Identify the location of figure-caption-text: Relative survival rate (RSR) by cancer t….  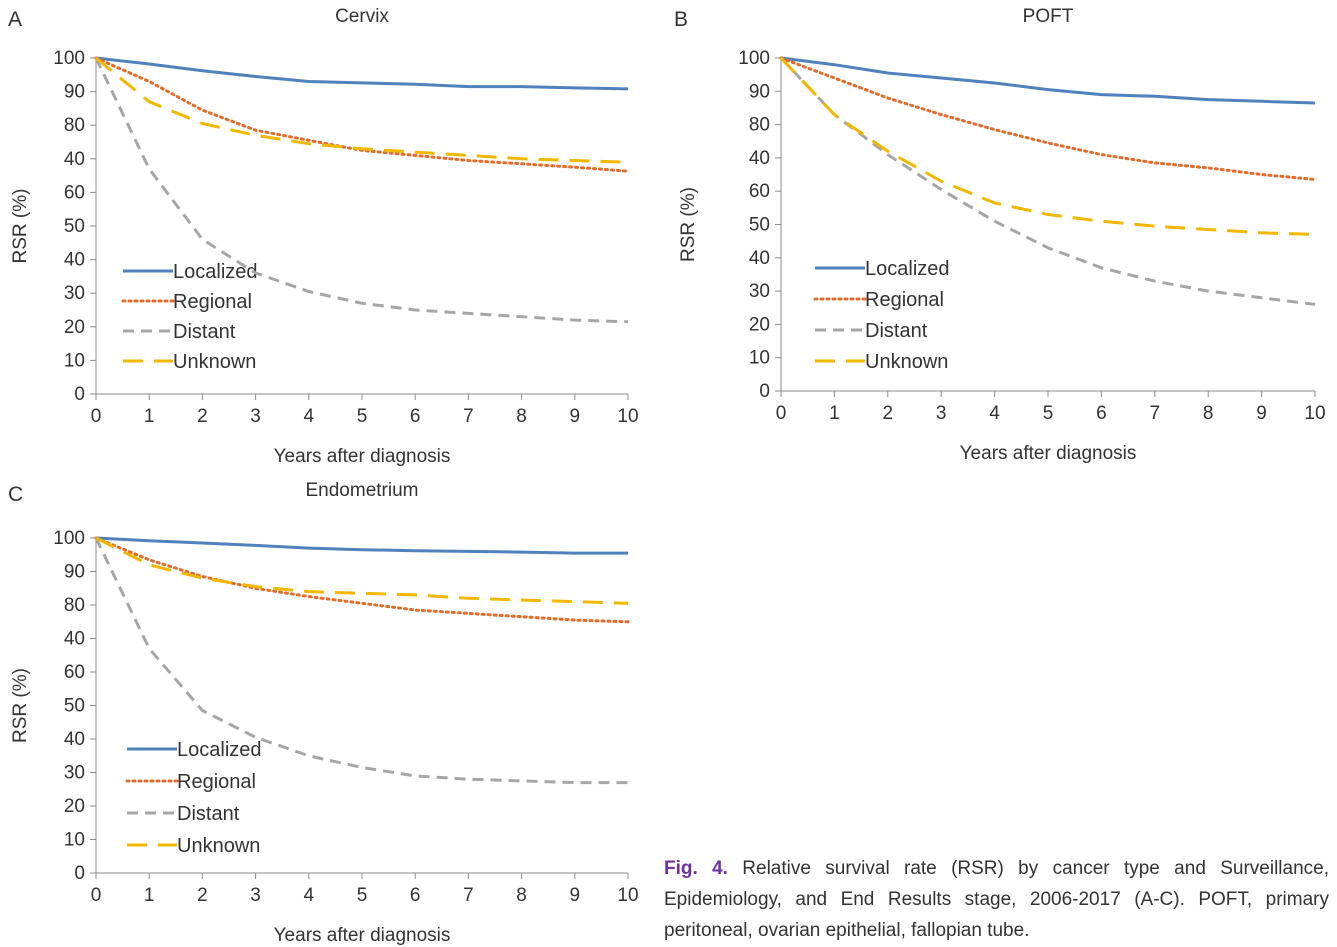
(996, 899).